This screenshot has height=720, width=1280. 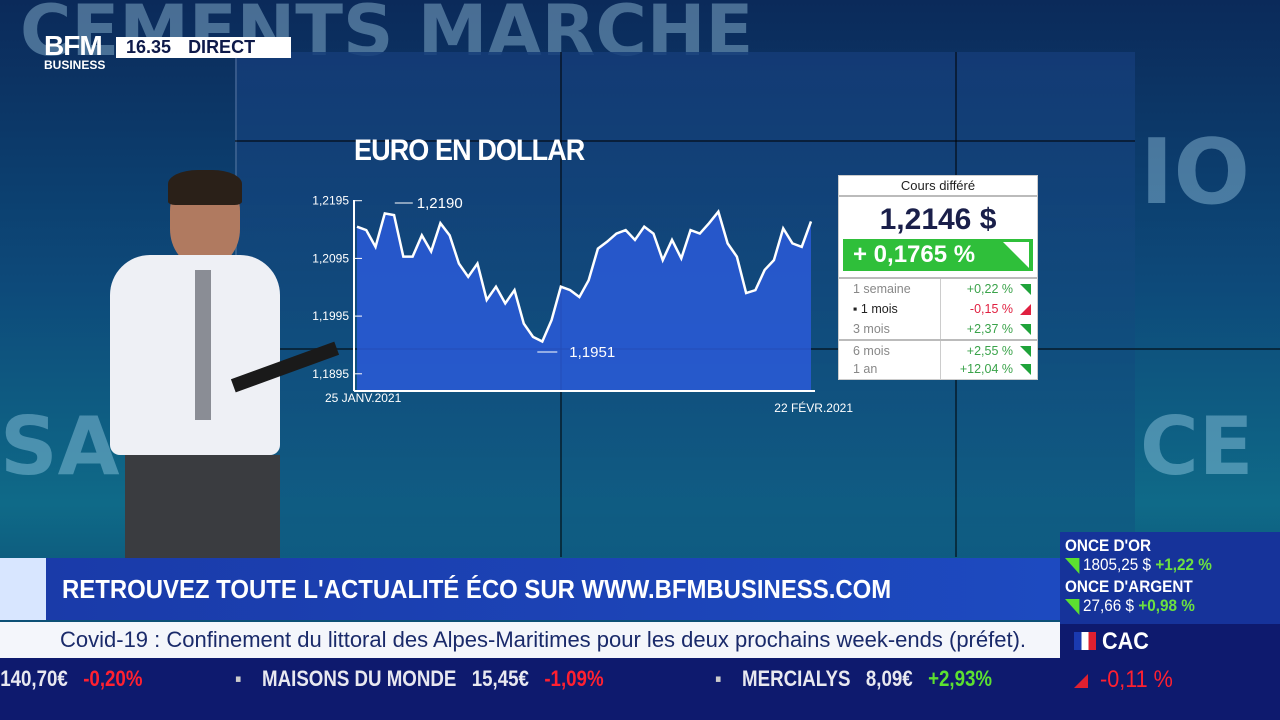 What do you see at coordinates (890, 369) in the screenshot?
I see `period-label: 1 an` at bounding box center [890, 369].